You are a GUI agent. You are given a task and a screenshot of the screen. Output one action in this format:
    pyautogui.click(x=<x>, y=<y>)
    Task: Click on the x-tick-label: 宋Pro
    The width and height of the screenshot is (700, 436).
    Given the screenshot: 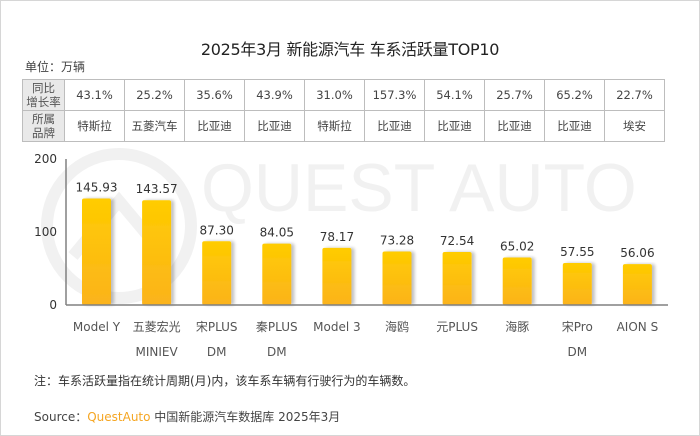 What is the action you would take?
    pyautogui.click(x=577, y=326)
    